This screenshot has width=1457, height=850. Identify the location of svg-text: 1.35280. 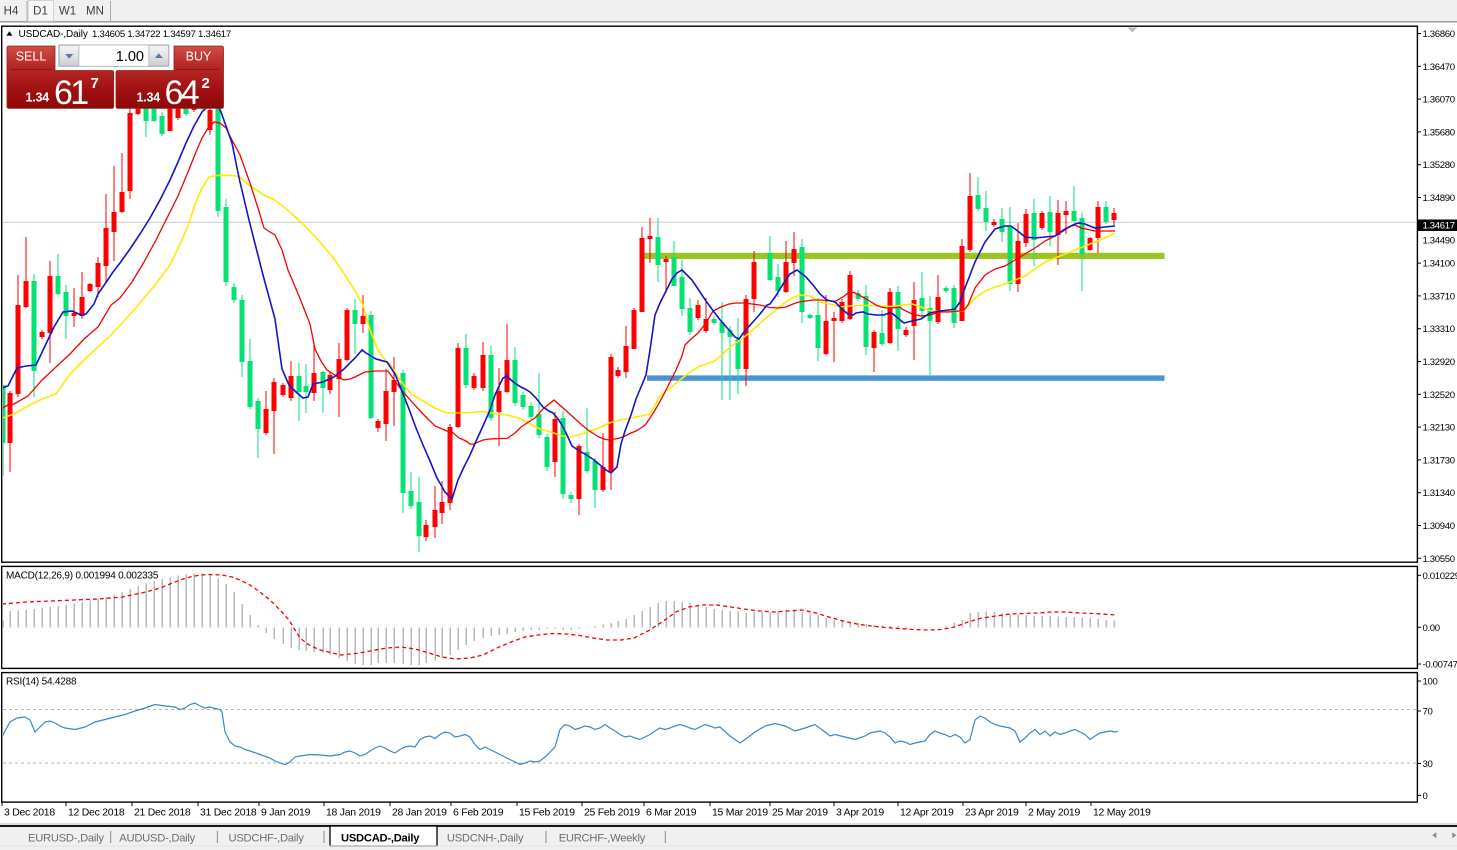
(1439, 165).